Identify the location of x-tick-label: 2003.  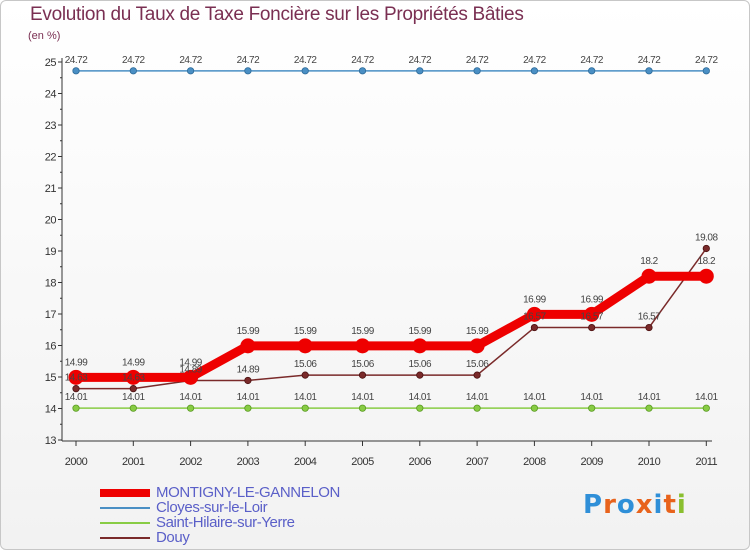
(248, 462).